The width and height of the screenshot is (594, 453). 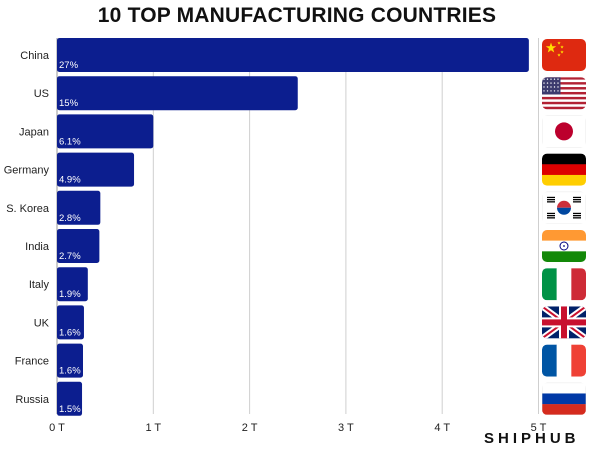 I want to click on italy-flag-icon, so click(x=564, y=284).